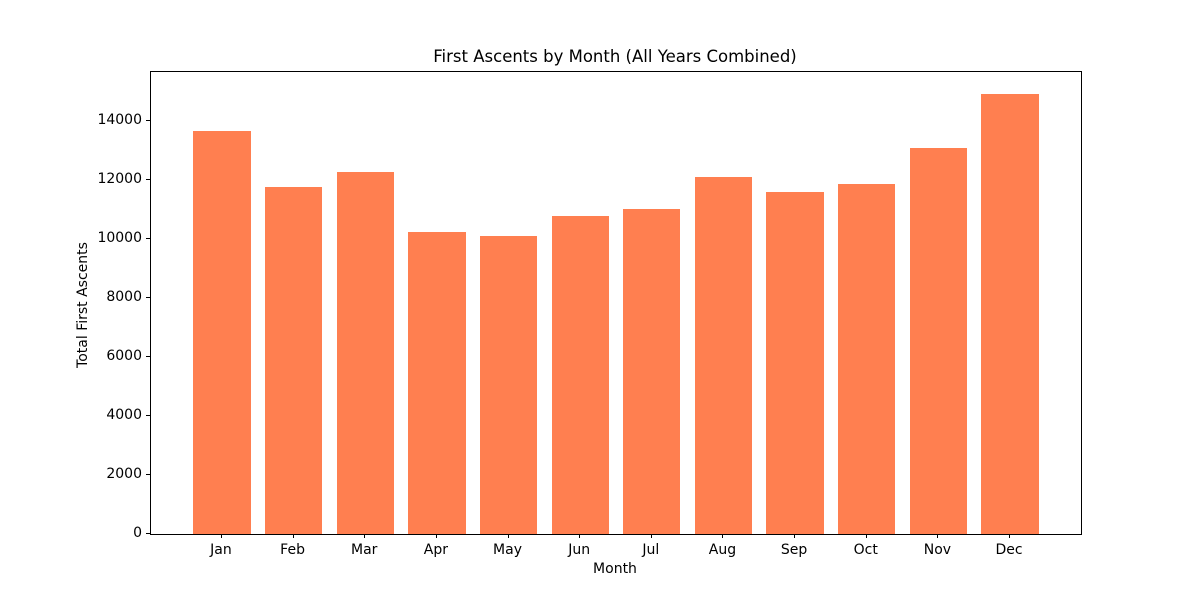  What do you see at coordinates (83, 305) in the screenshot?
I see `y-axis-label: Total First Ascents` at bounding box center [83, 305].